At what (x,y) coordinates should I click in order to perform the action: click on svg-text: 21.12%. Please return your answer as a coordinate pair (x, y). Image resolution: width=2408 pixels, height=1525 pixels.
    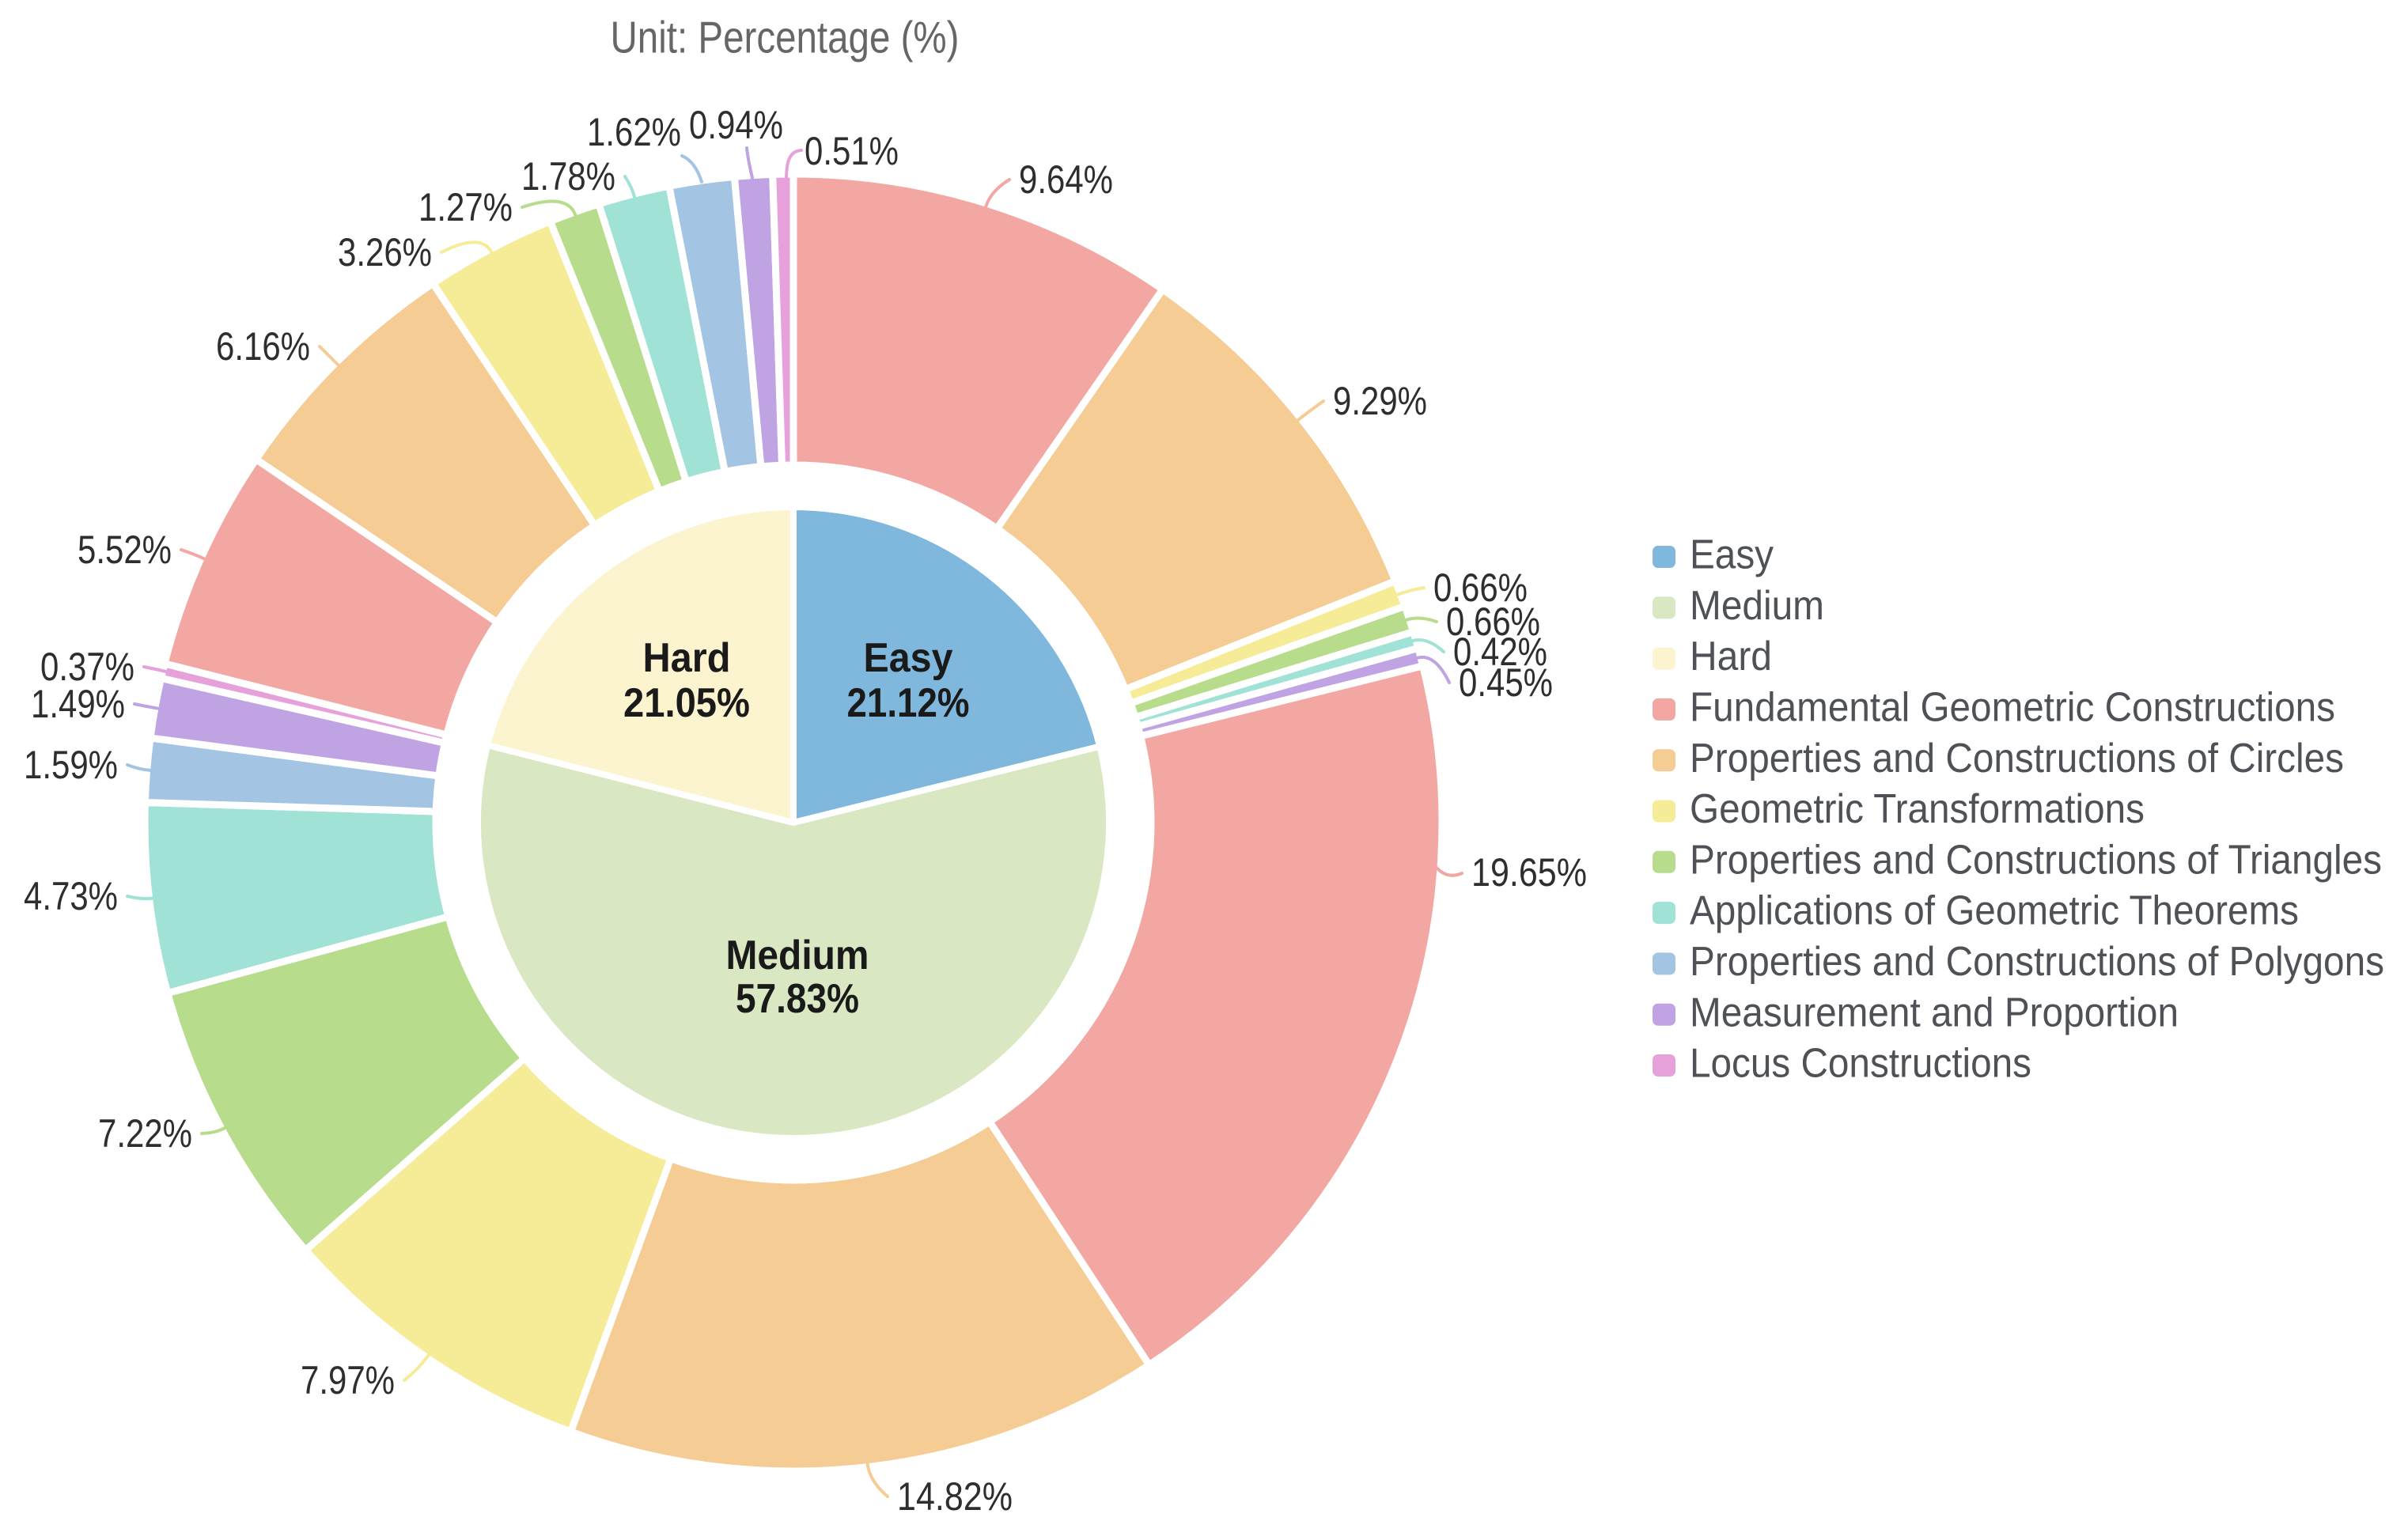
    Looking at the image, I should click on (908, 703).